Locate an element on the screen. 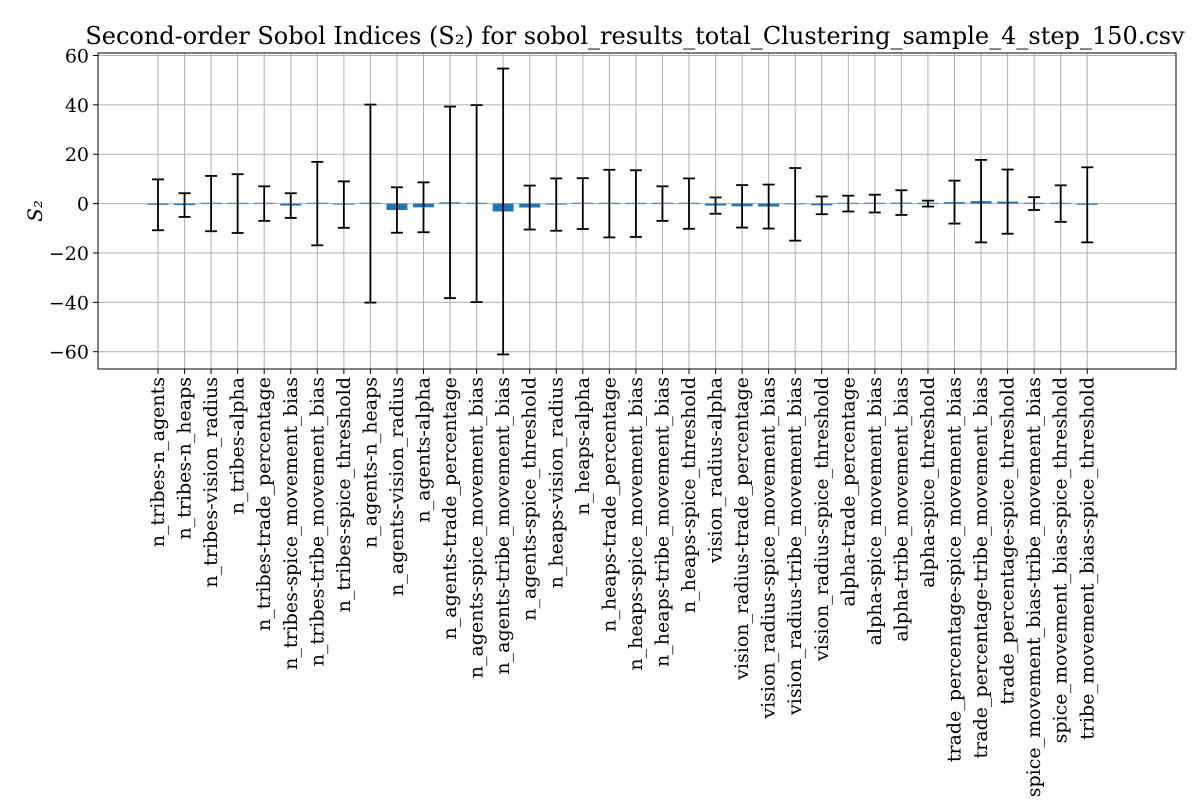 The width and height of the screenshot is (1200, 800). x-tick-label: vision_radius-alpha is located at coordinates (716, 470).